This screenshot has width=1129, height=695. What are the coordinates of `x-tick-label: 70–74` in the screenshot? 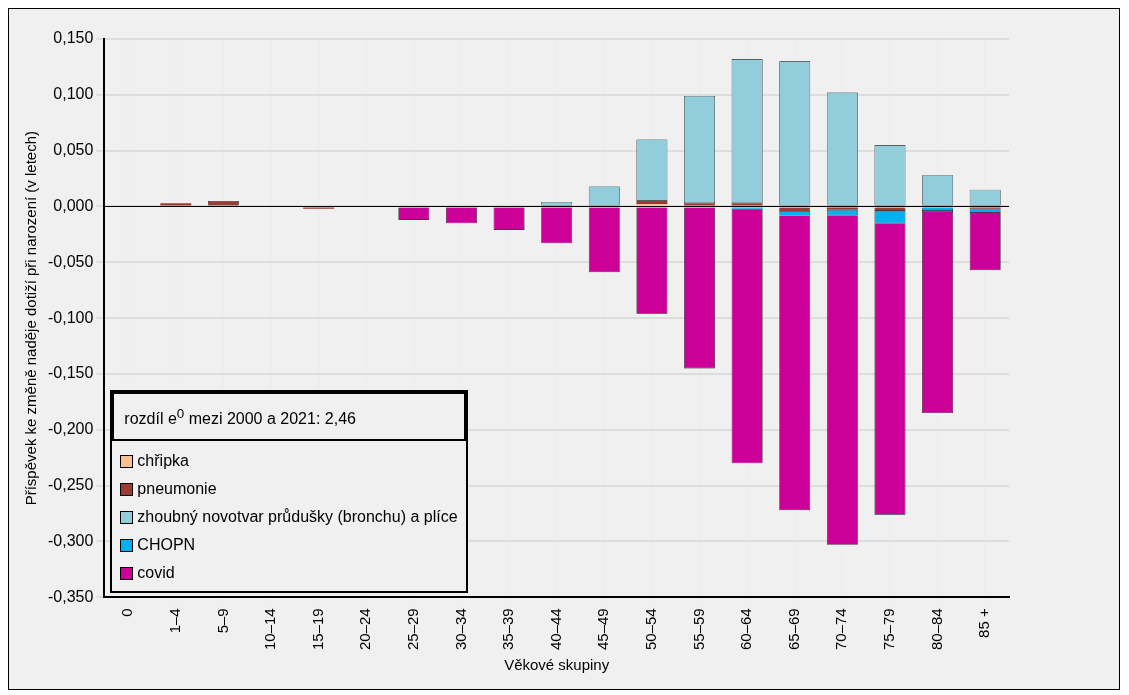 It's located at (841, 629).